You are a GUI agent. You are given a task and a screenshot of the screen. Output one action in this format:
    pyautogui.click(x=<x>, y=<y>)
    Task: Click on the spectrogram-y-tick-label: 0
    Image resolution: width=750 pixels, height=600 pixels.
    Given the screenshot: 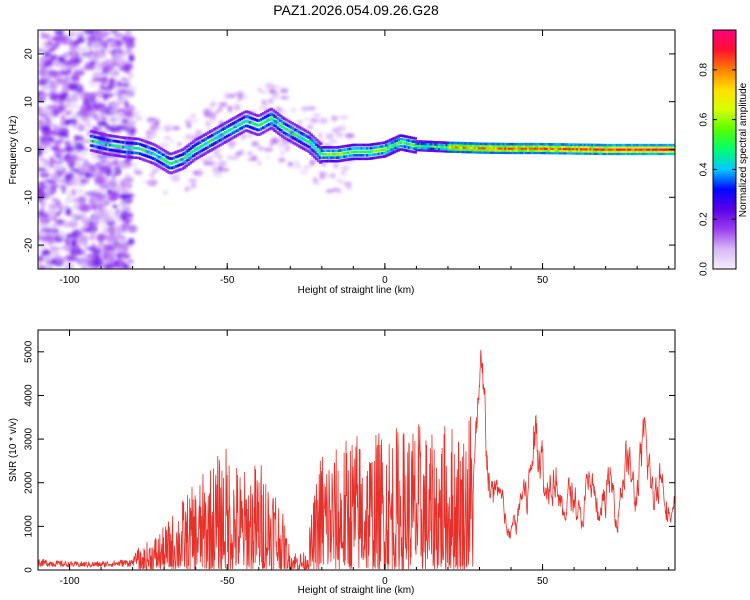 What is the action you would take?
    pyautogui.click(x=29, y=149)
    